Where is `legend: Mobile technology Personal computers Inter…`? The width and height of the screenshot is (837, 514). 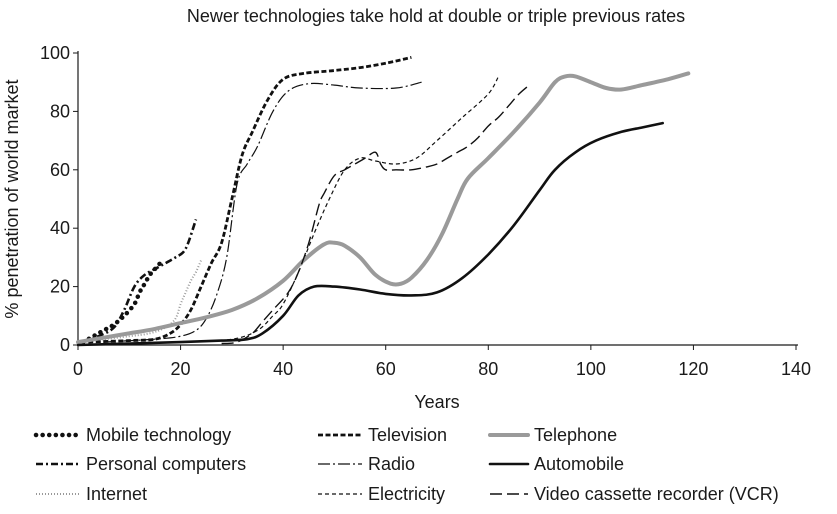
legend: Mobile technology Personal computers Inter… is located at coordinates (406, 464).